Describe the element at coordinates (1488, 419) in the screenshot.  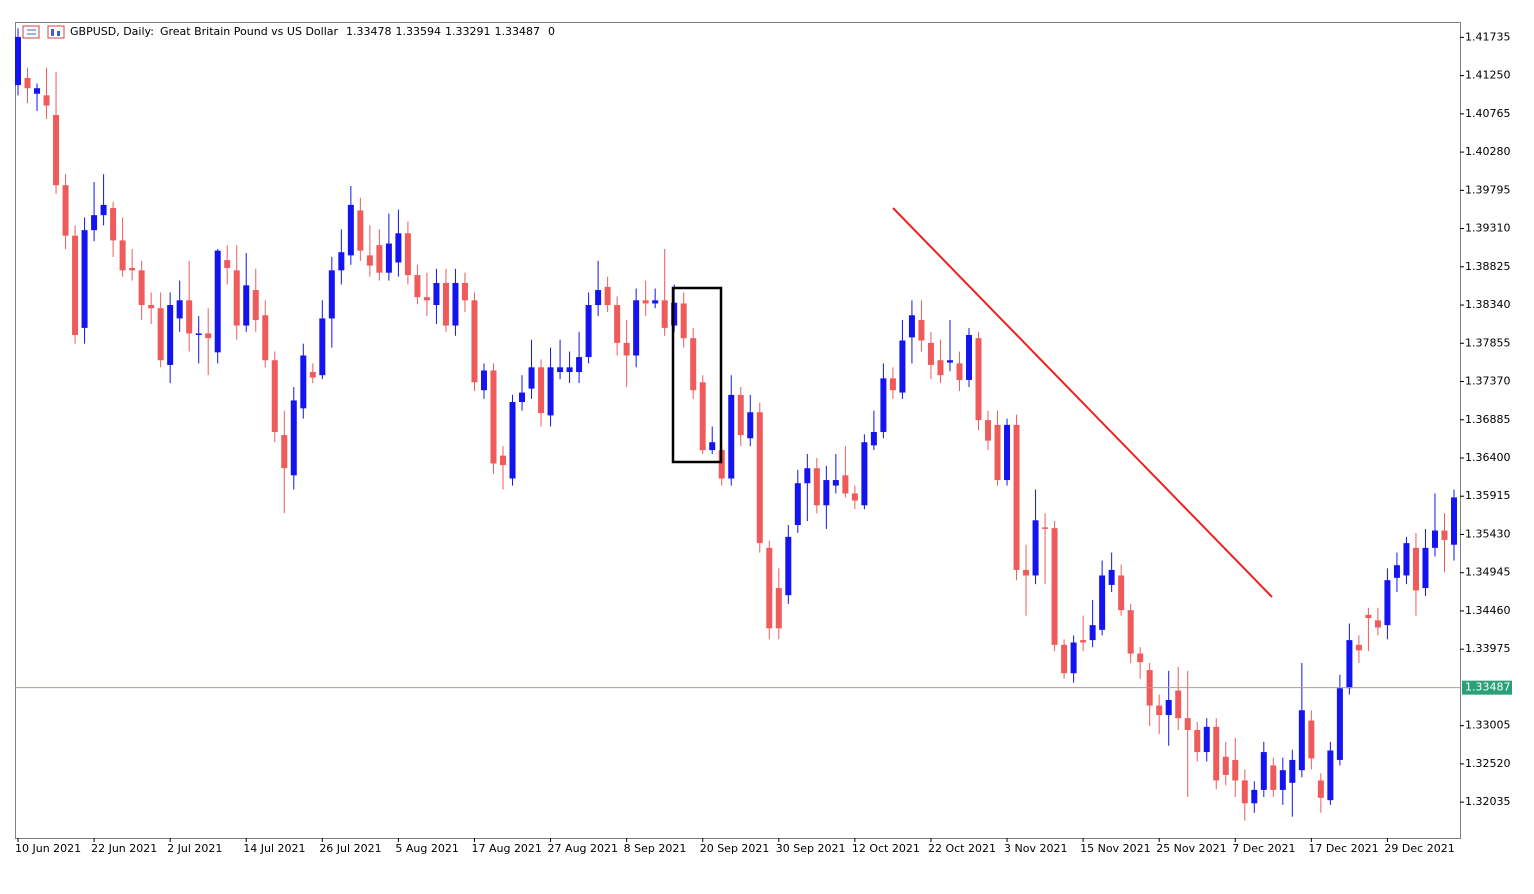
I see `y-tick-label: 1.36885` at that location.